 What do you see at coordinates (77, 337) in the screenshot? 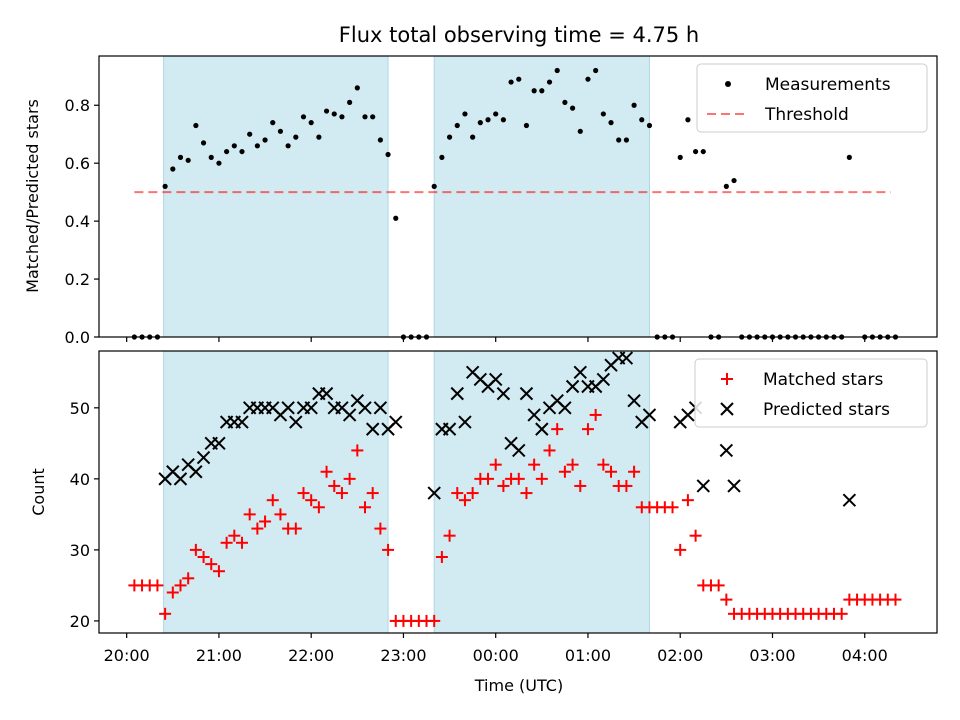
I see `top-y-tick-label: 0.0` at bounding box center [77, 337].